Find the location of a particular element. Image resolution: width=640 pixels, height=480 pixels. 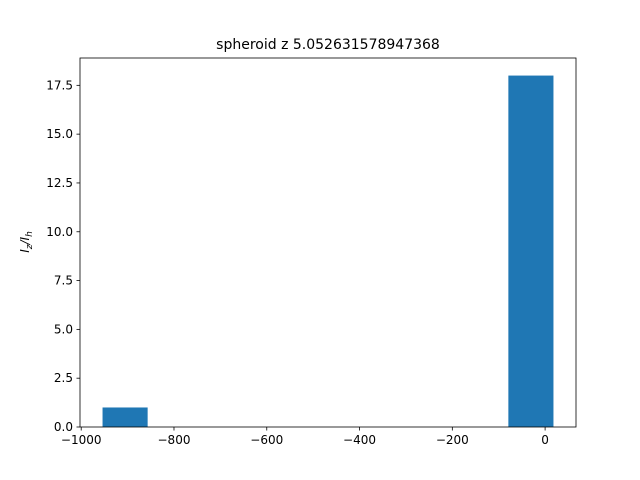

y-axis-label: Iz/Ih is located at coordinates (26, 242).